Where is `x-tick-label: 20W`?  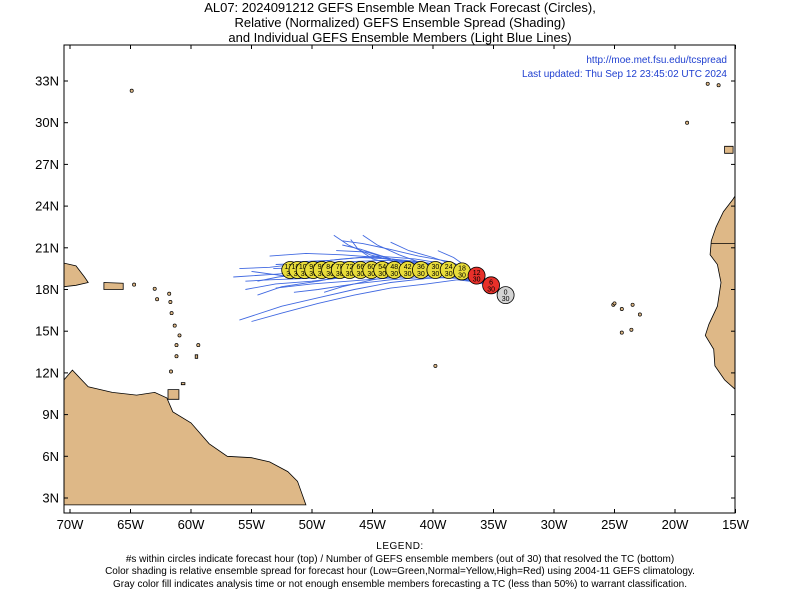
x-tick-label: 20W is located at coordinates (675, 524).